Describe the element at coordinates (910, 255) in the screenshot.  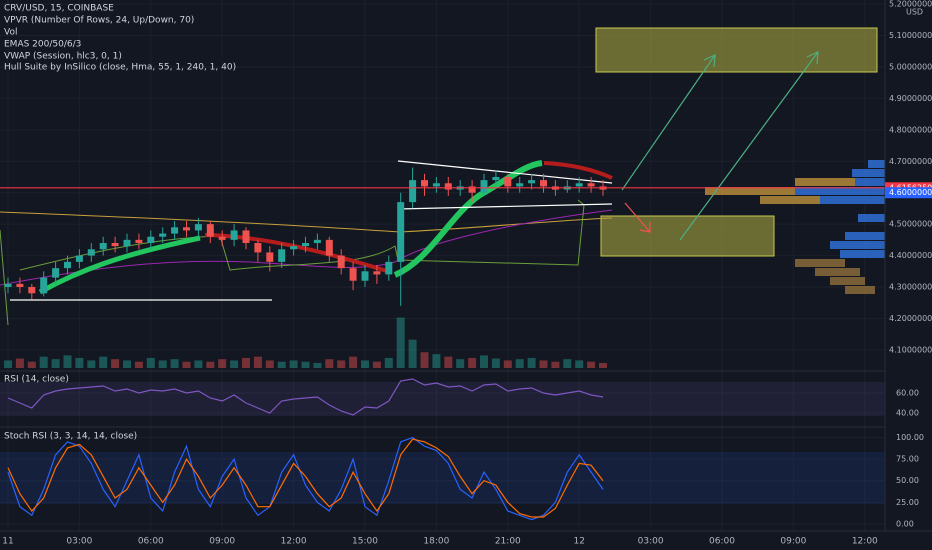
I see `y-tick-label: 4.40000000` at that location.